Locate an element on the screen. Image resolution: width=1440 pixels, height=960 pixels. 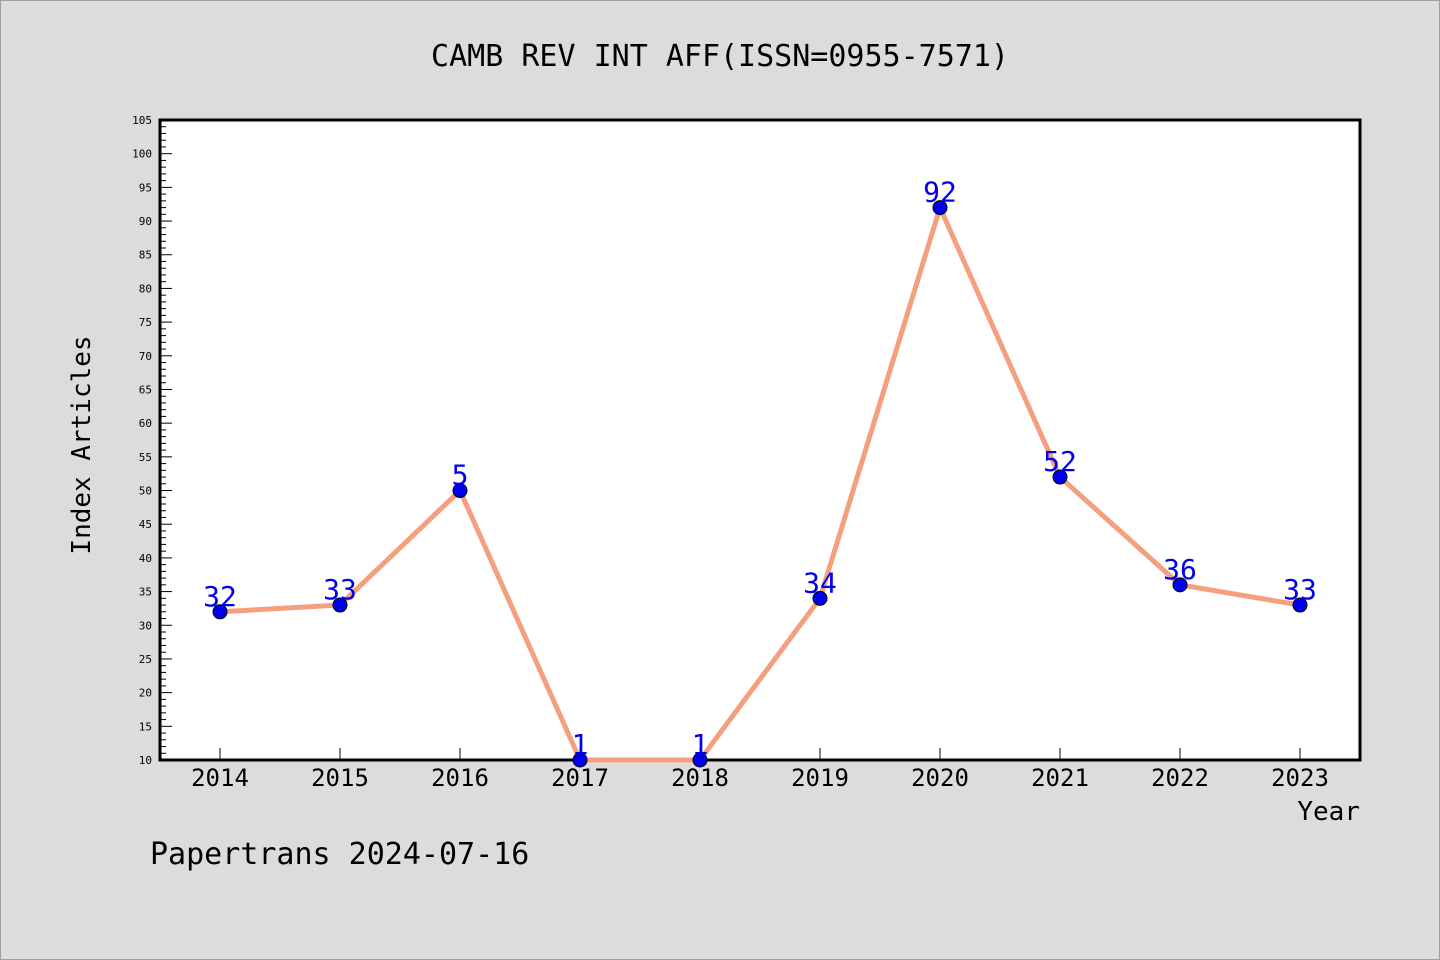
x-axis: 2014 2015 2016 2017 2018 2019 2020 2021 2022 2023 is located at coordinates (760, 770).